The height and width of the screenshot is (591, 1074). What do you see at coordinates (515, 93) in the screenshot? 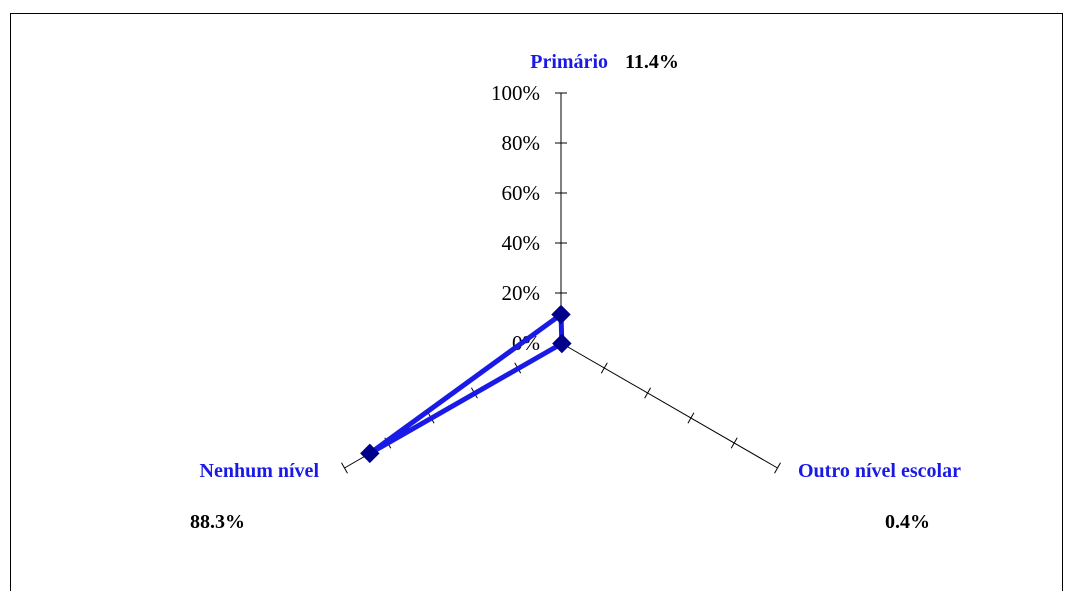
I see `tick-label: 100%` at bounding box center [515, 93].